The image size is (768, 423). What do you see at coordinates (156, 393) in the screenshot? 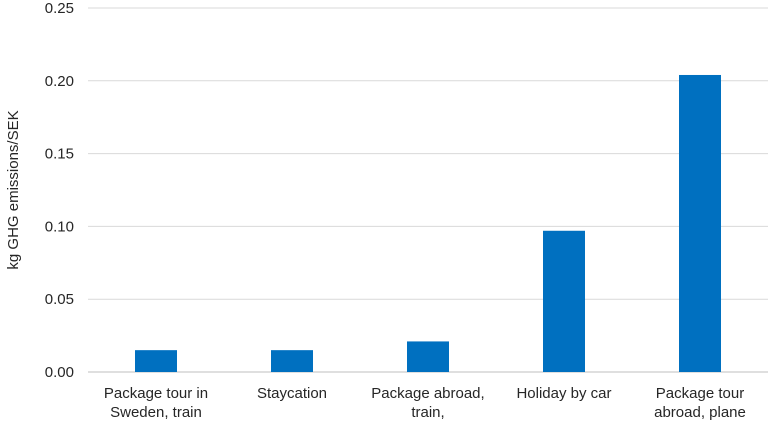
I see `x-category-label-line: Package tour in` at bounding box center [156, 393].